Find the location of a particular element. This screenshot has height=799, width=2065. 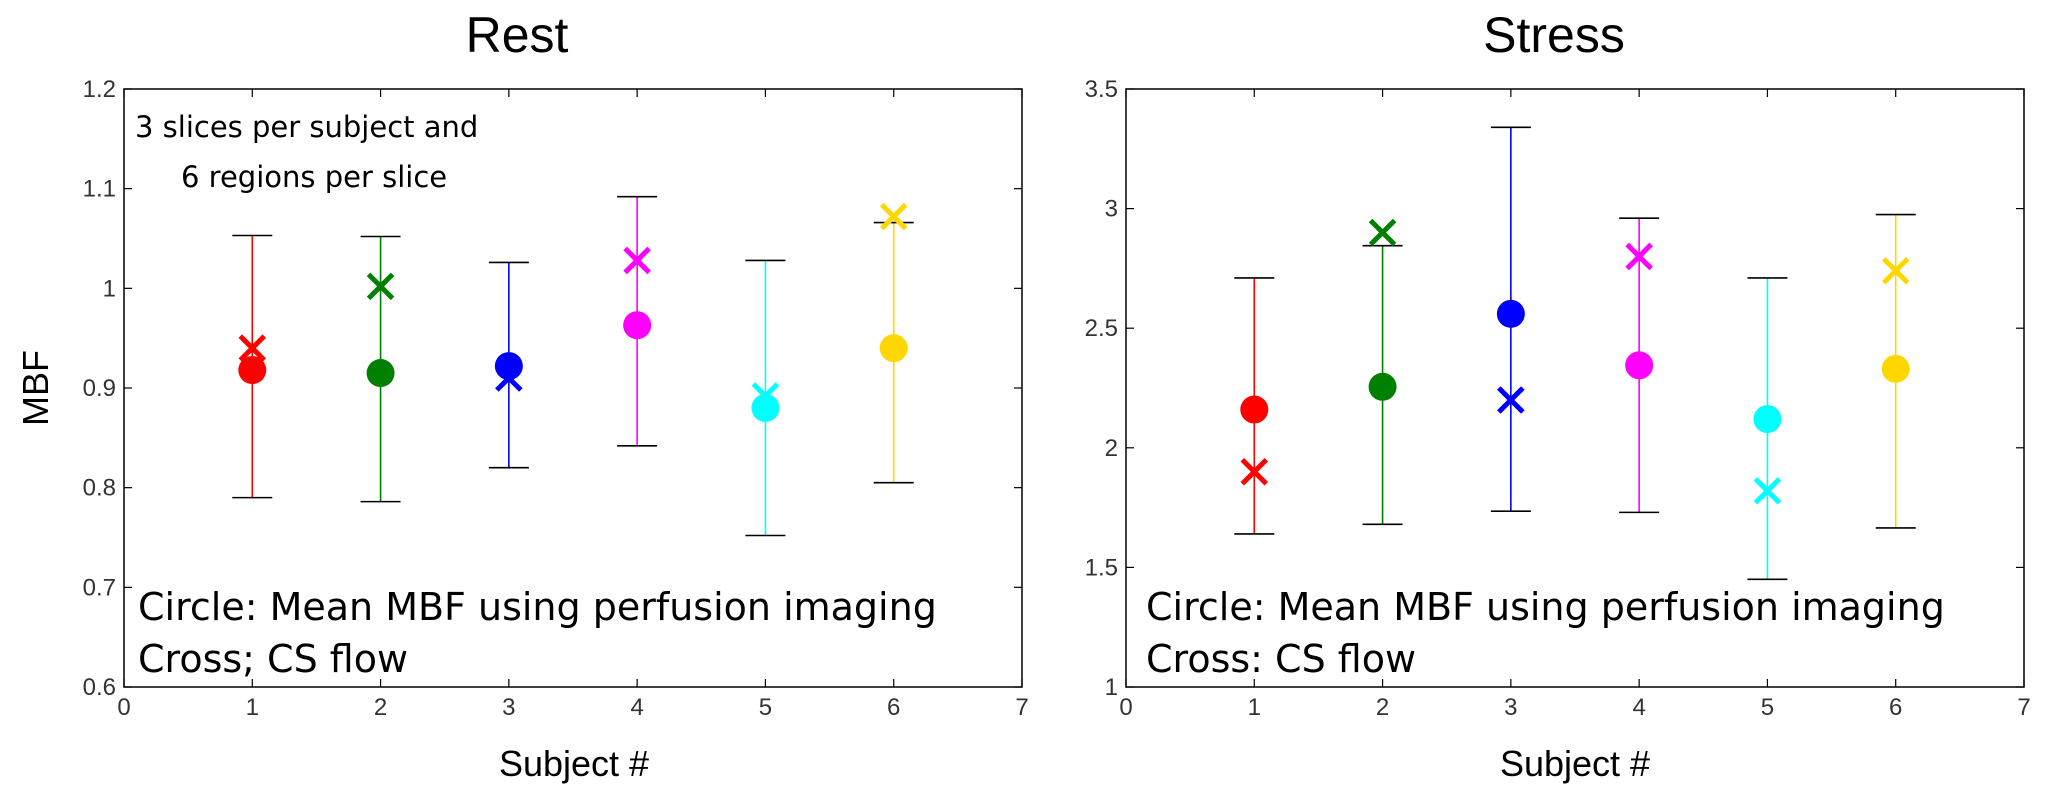

rest-y-tick-label: 1.2 is located at coordinates (99, 89).